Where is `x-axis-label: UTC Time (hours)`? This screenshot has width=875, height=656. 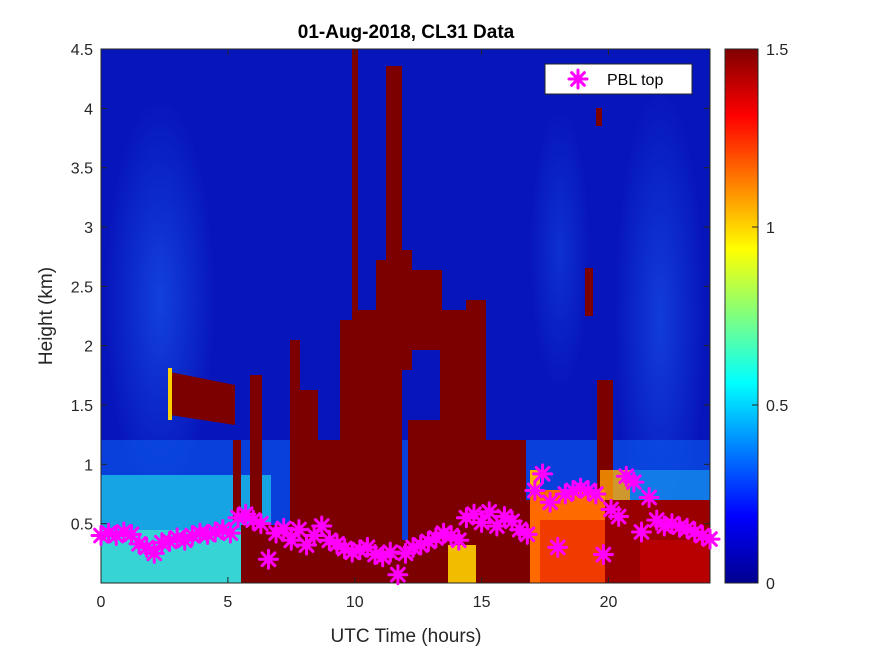
x-axis-label: UTC Time (hours) is located at coordinates (406, 636).